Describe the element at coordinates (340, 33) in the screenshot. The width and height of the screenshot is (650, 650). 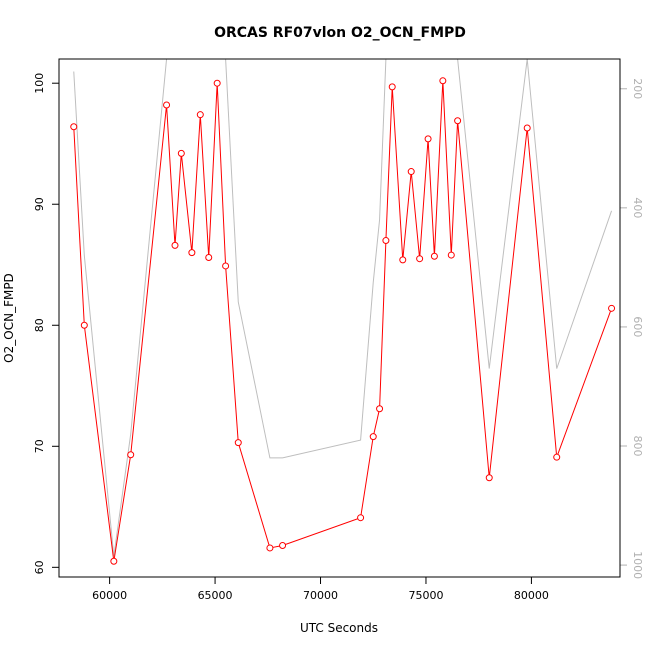
I see `chart-title: ORCAS RF07vlon O2_OCN_FMPD` at that location.